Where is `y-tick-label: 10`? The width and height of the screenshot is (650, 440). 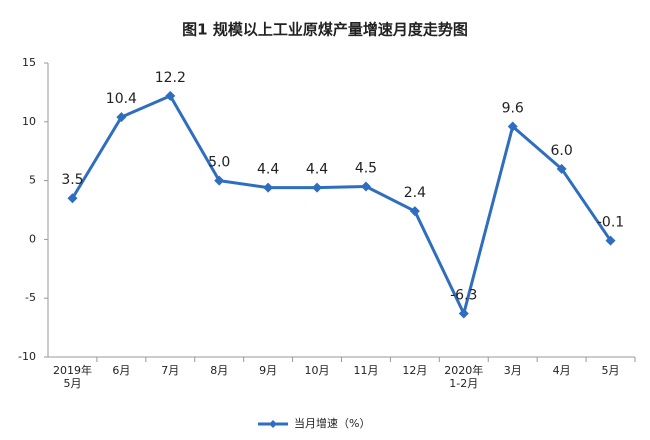 y-tick-label: 10 is located at coordinates (29, 121).